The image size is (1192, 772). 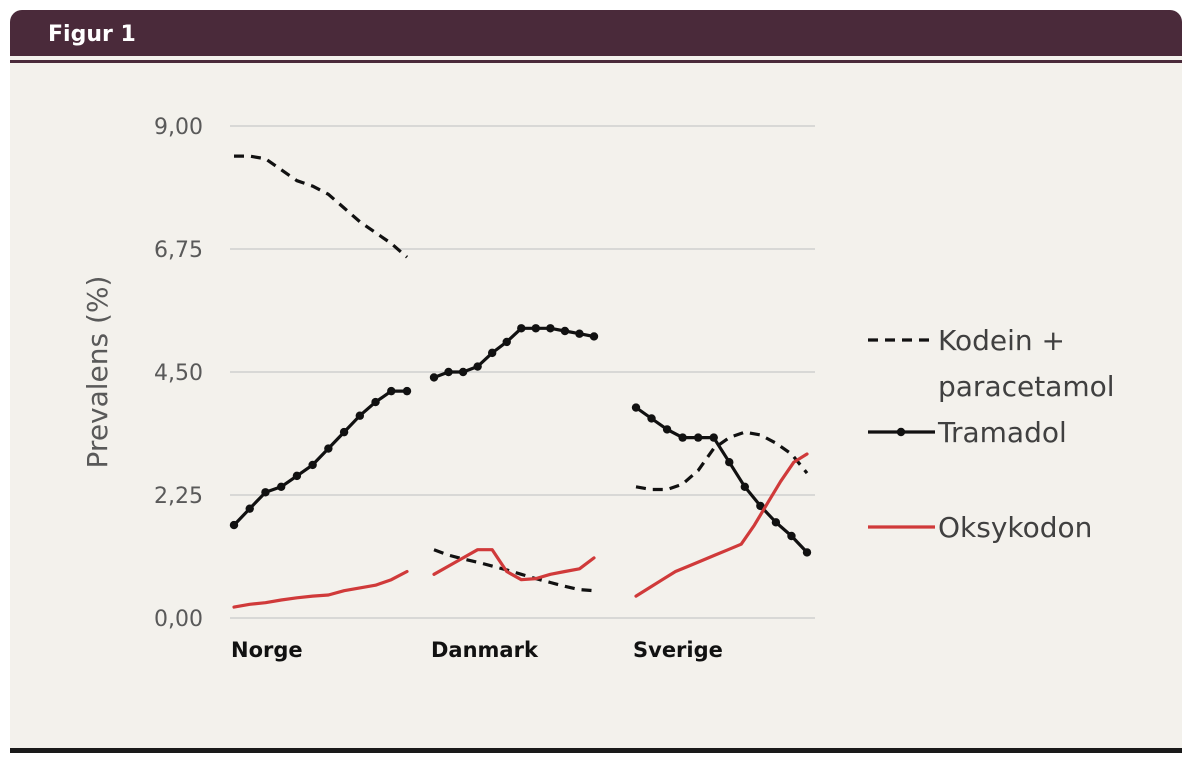 What do you see at coordinates (596, 750) in the screenshot?
I see `bottom-rule` at bounding box center [596, 750].